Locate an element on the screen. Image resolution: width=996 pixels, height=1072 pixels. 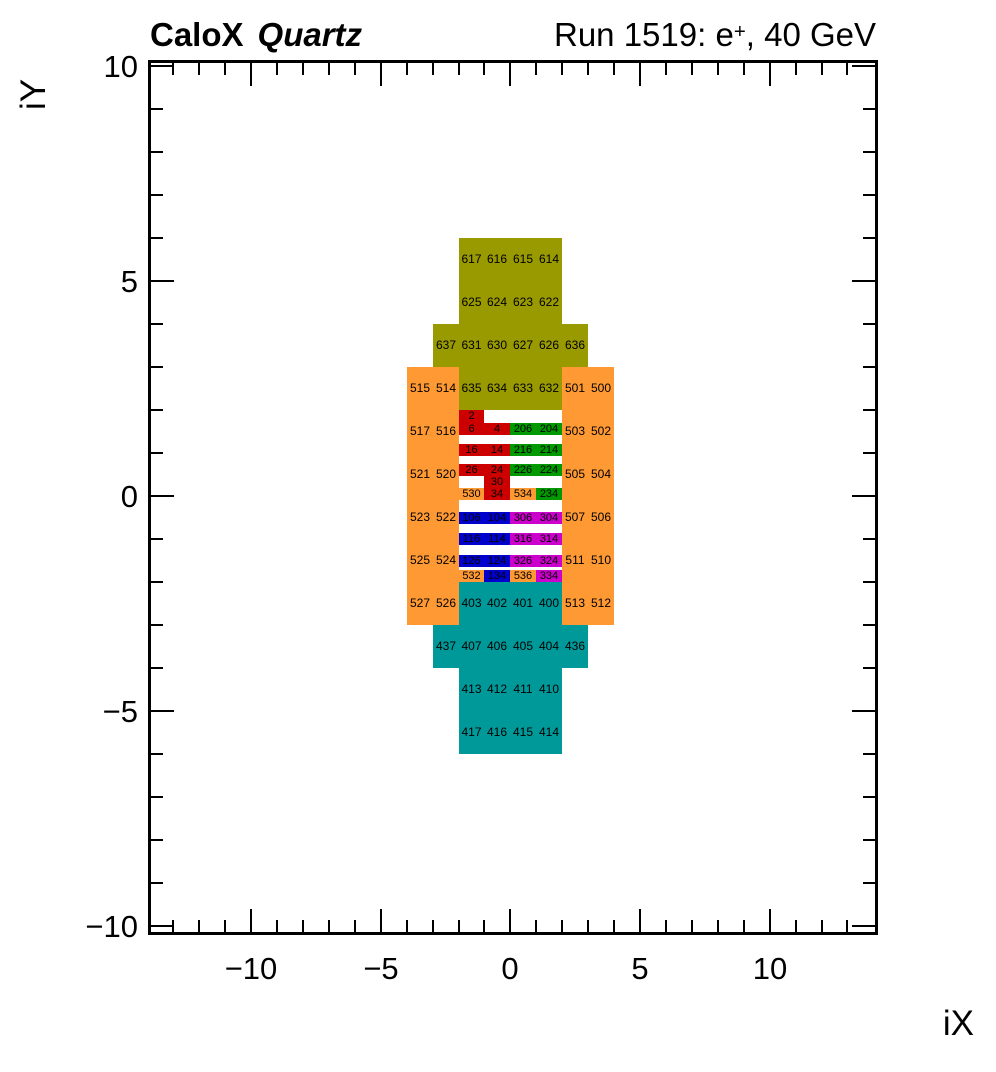
cell-label-515: 515 is located at coordinates (420, 388).